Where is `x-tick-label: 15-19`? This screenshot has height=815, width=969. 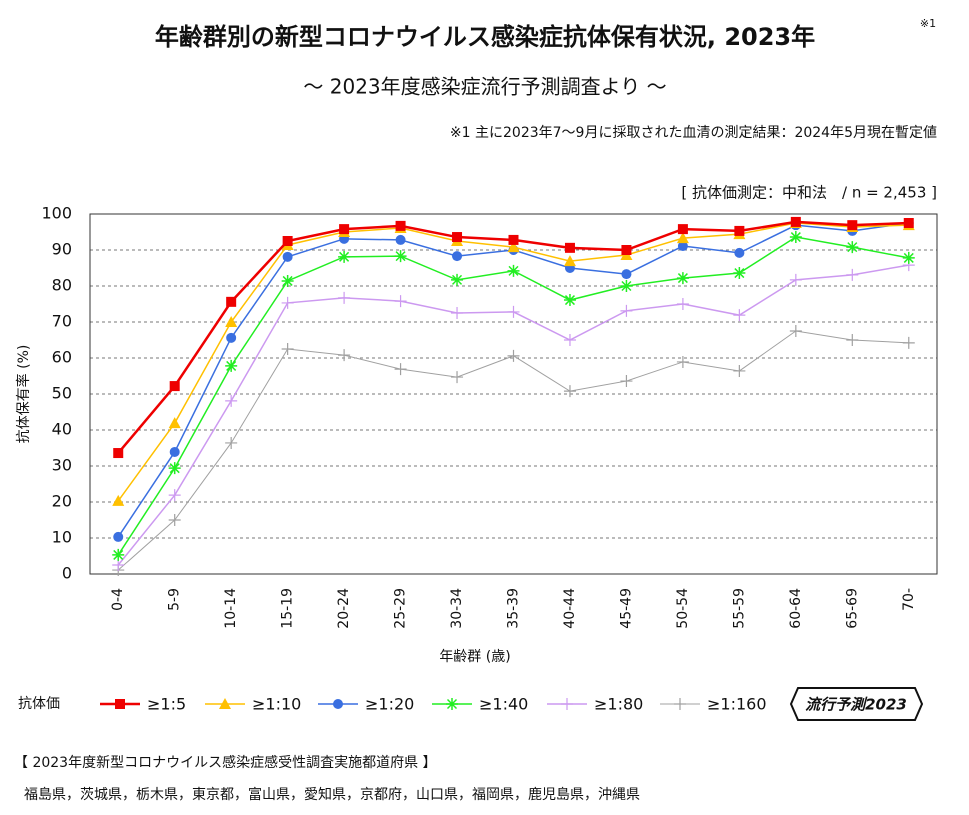 x-tick-label: 15-19 is located at coordinates (288, 608).